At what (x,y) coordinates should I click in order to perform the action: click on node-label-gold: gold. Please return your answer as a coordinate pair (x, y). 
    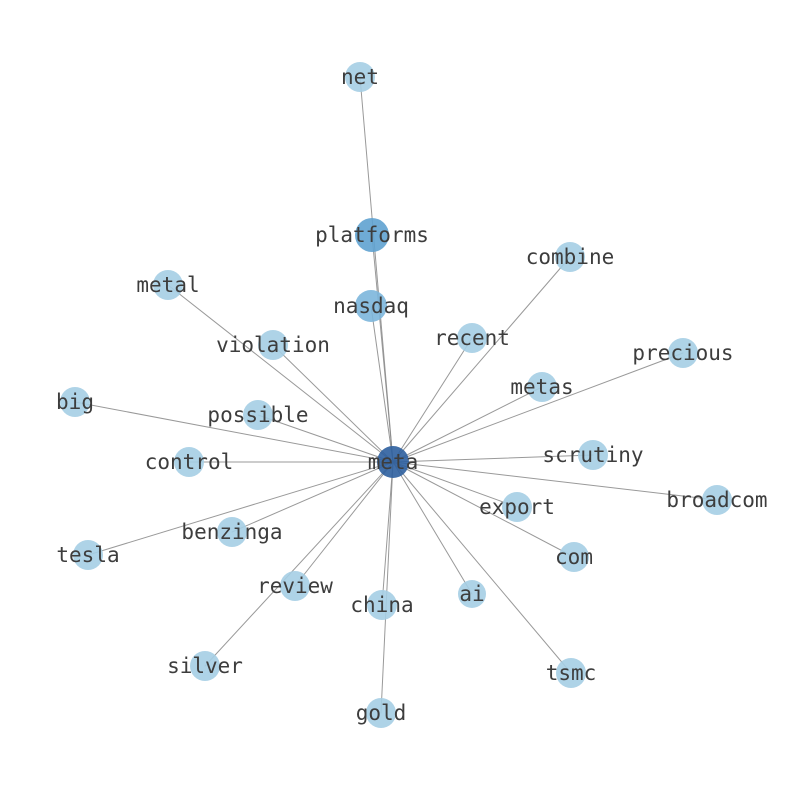
    Looking at the image, I should click on (381, 713).